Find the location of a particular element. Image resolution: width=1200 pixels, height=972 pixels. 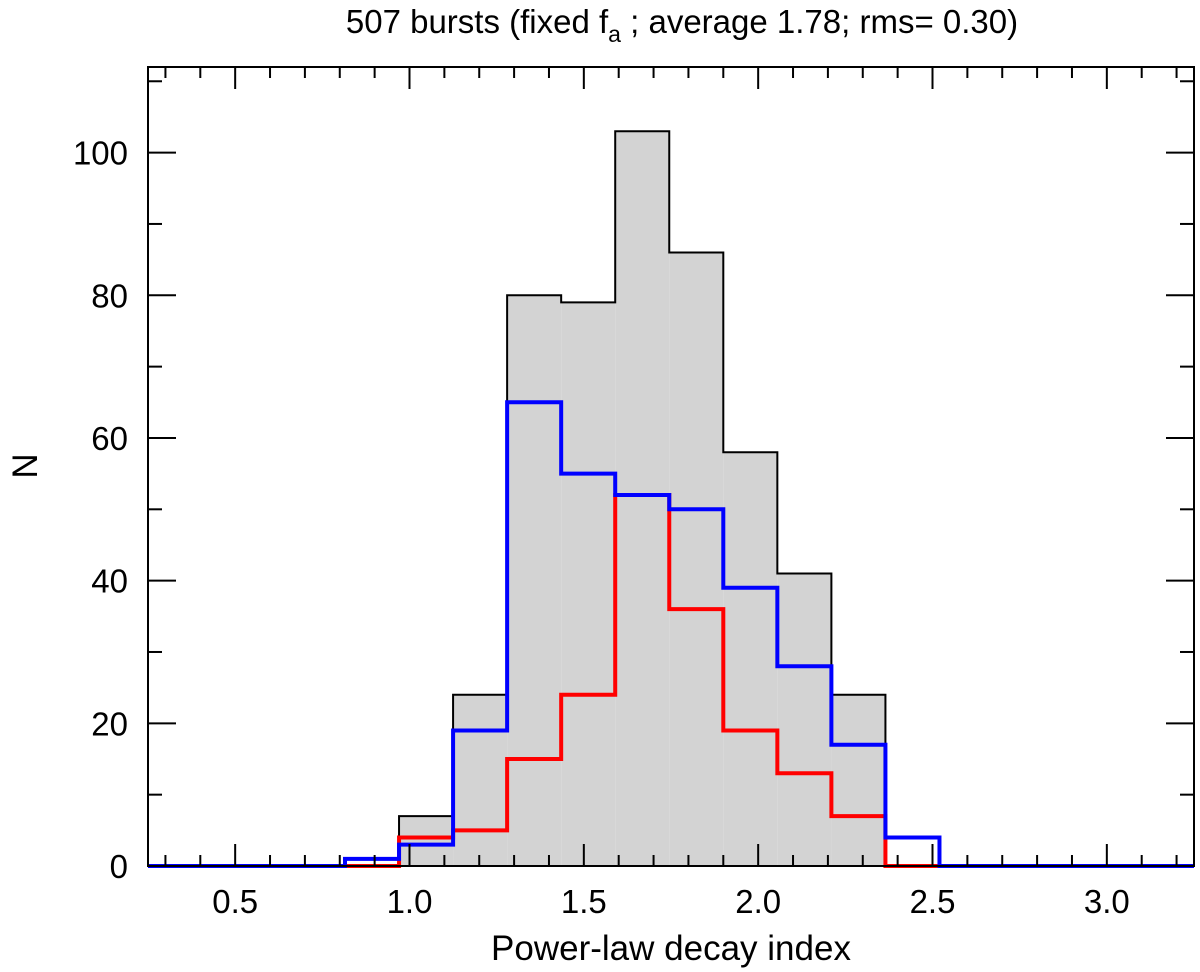

chart-title-subscript: a is located at coordinates (614, 34).